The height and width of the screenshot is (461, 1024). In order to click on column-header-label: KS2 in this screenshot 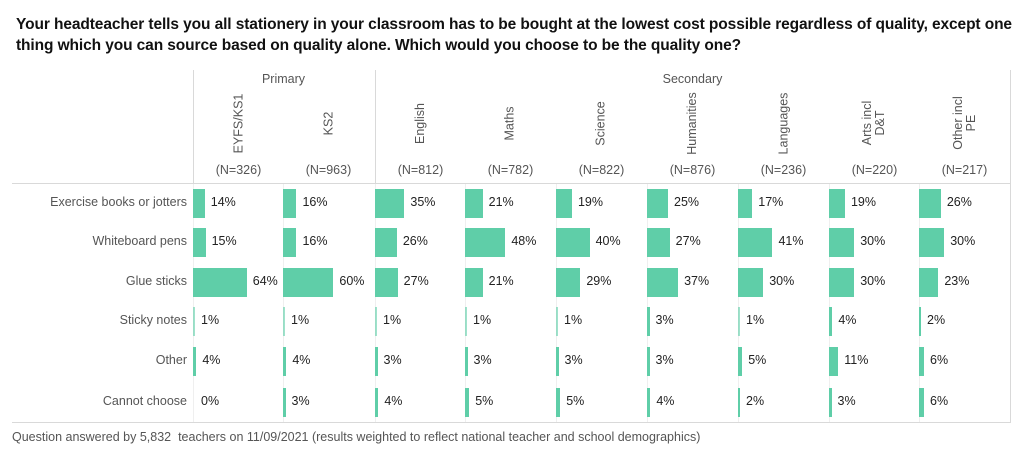, I will do `click(327, 123)`.